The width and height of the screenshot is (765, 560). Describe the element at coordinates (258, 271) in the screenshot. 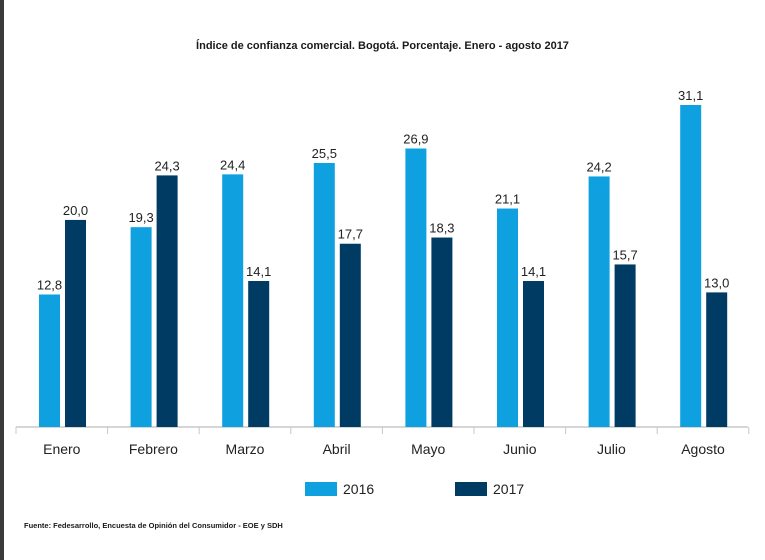

I see `data-label-2017-marzo: 14,1` at that location.